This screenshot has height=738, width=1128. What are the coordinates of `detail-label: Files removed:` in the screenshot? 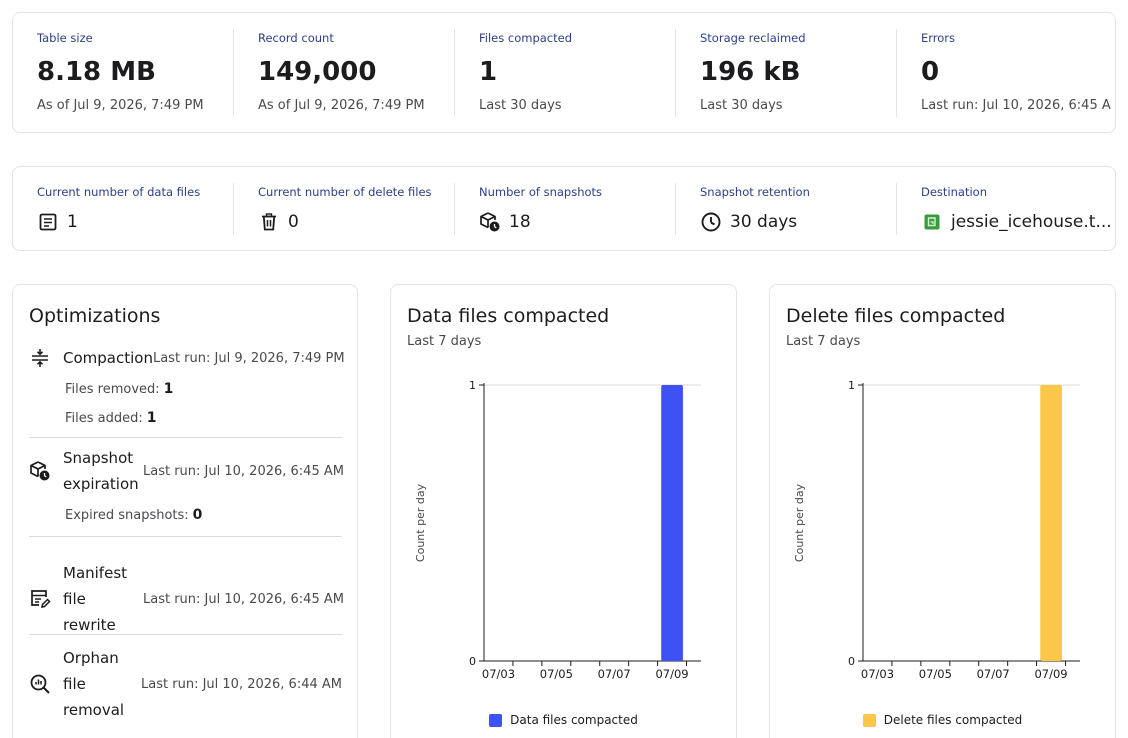 It's located at (112, 389).